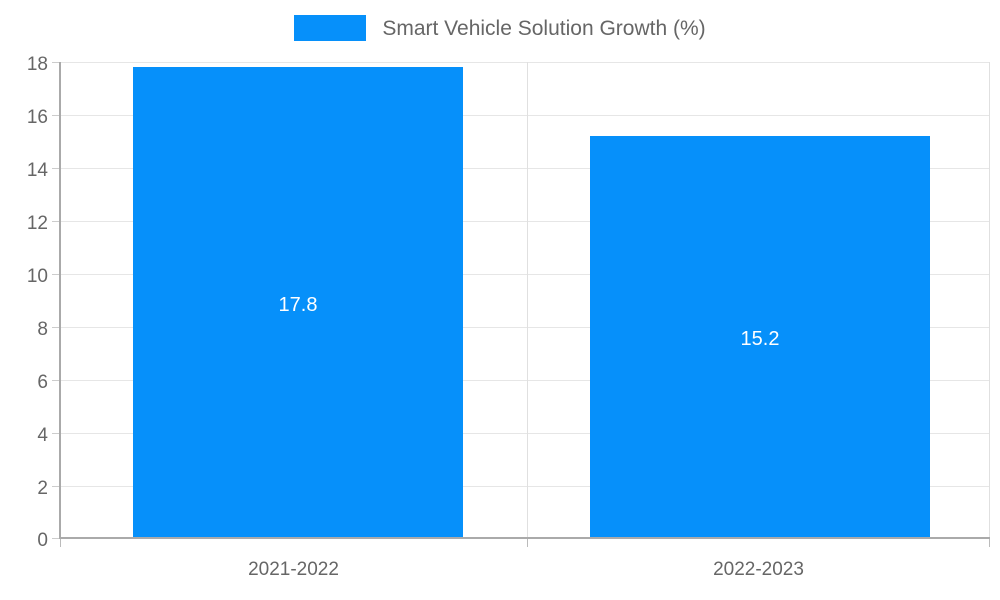  I want to click on x-tick-mark-separator, so click(527, 543).